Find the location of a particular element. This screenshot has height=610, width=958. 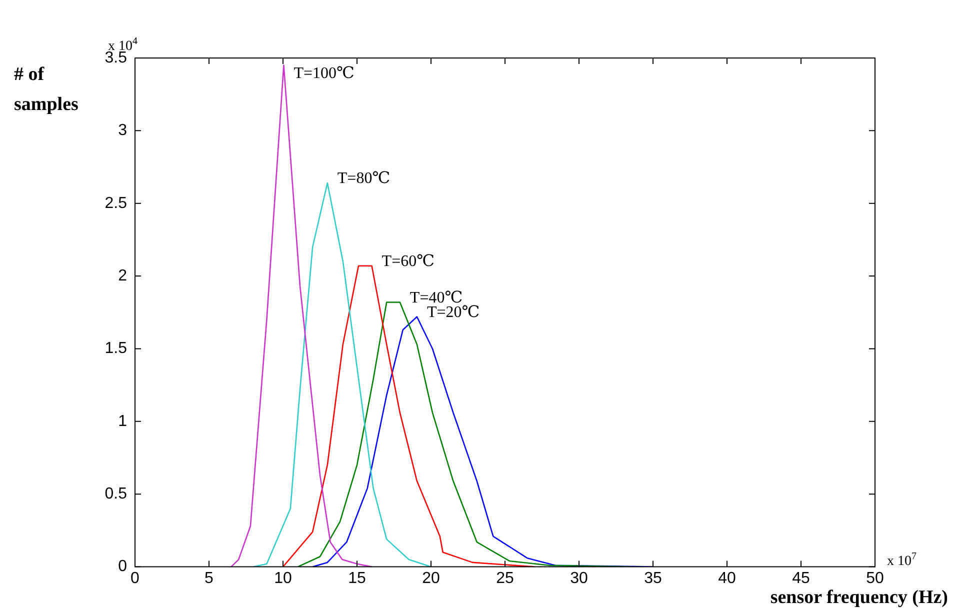

y-tick-label: 3 is located at coordinates (123, 131).